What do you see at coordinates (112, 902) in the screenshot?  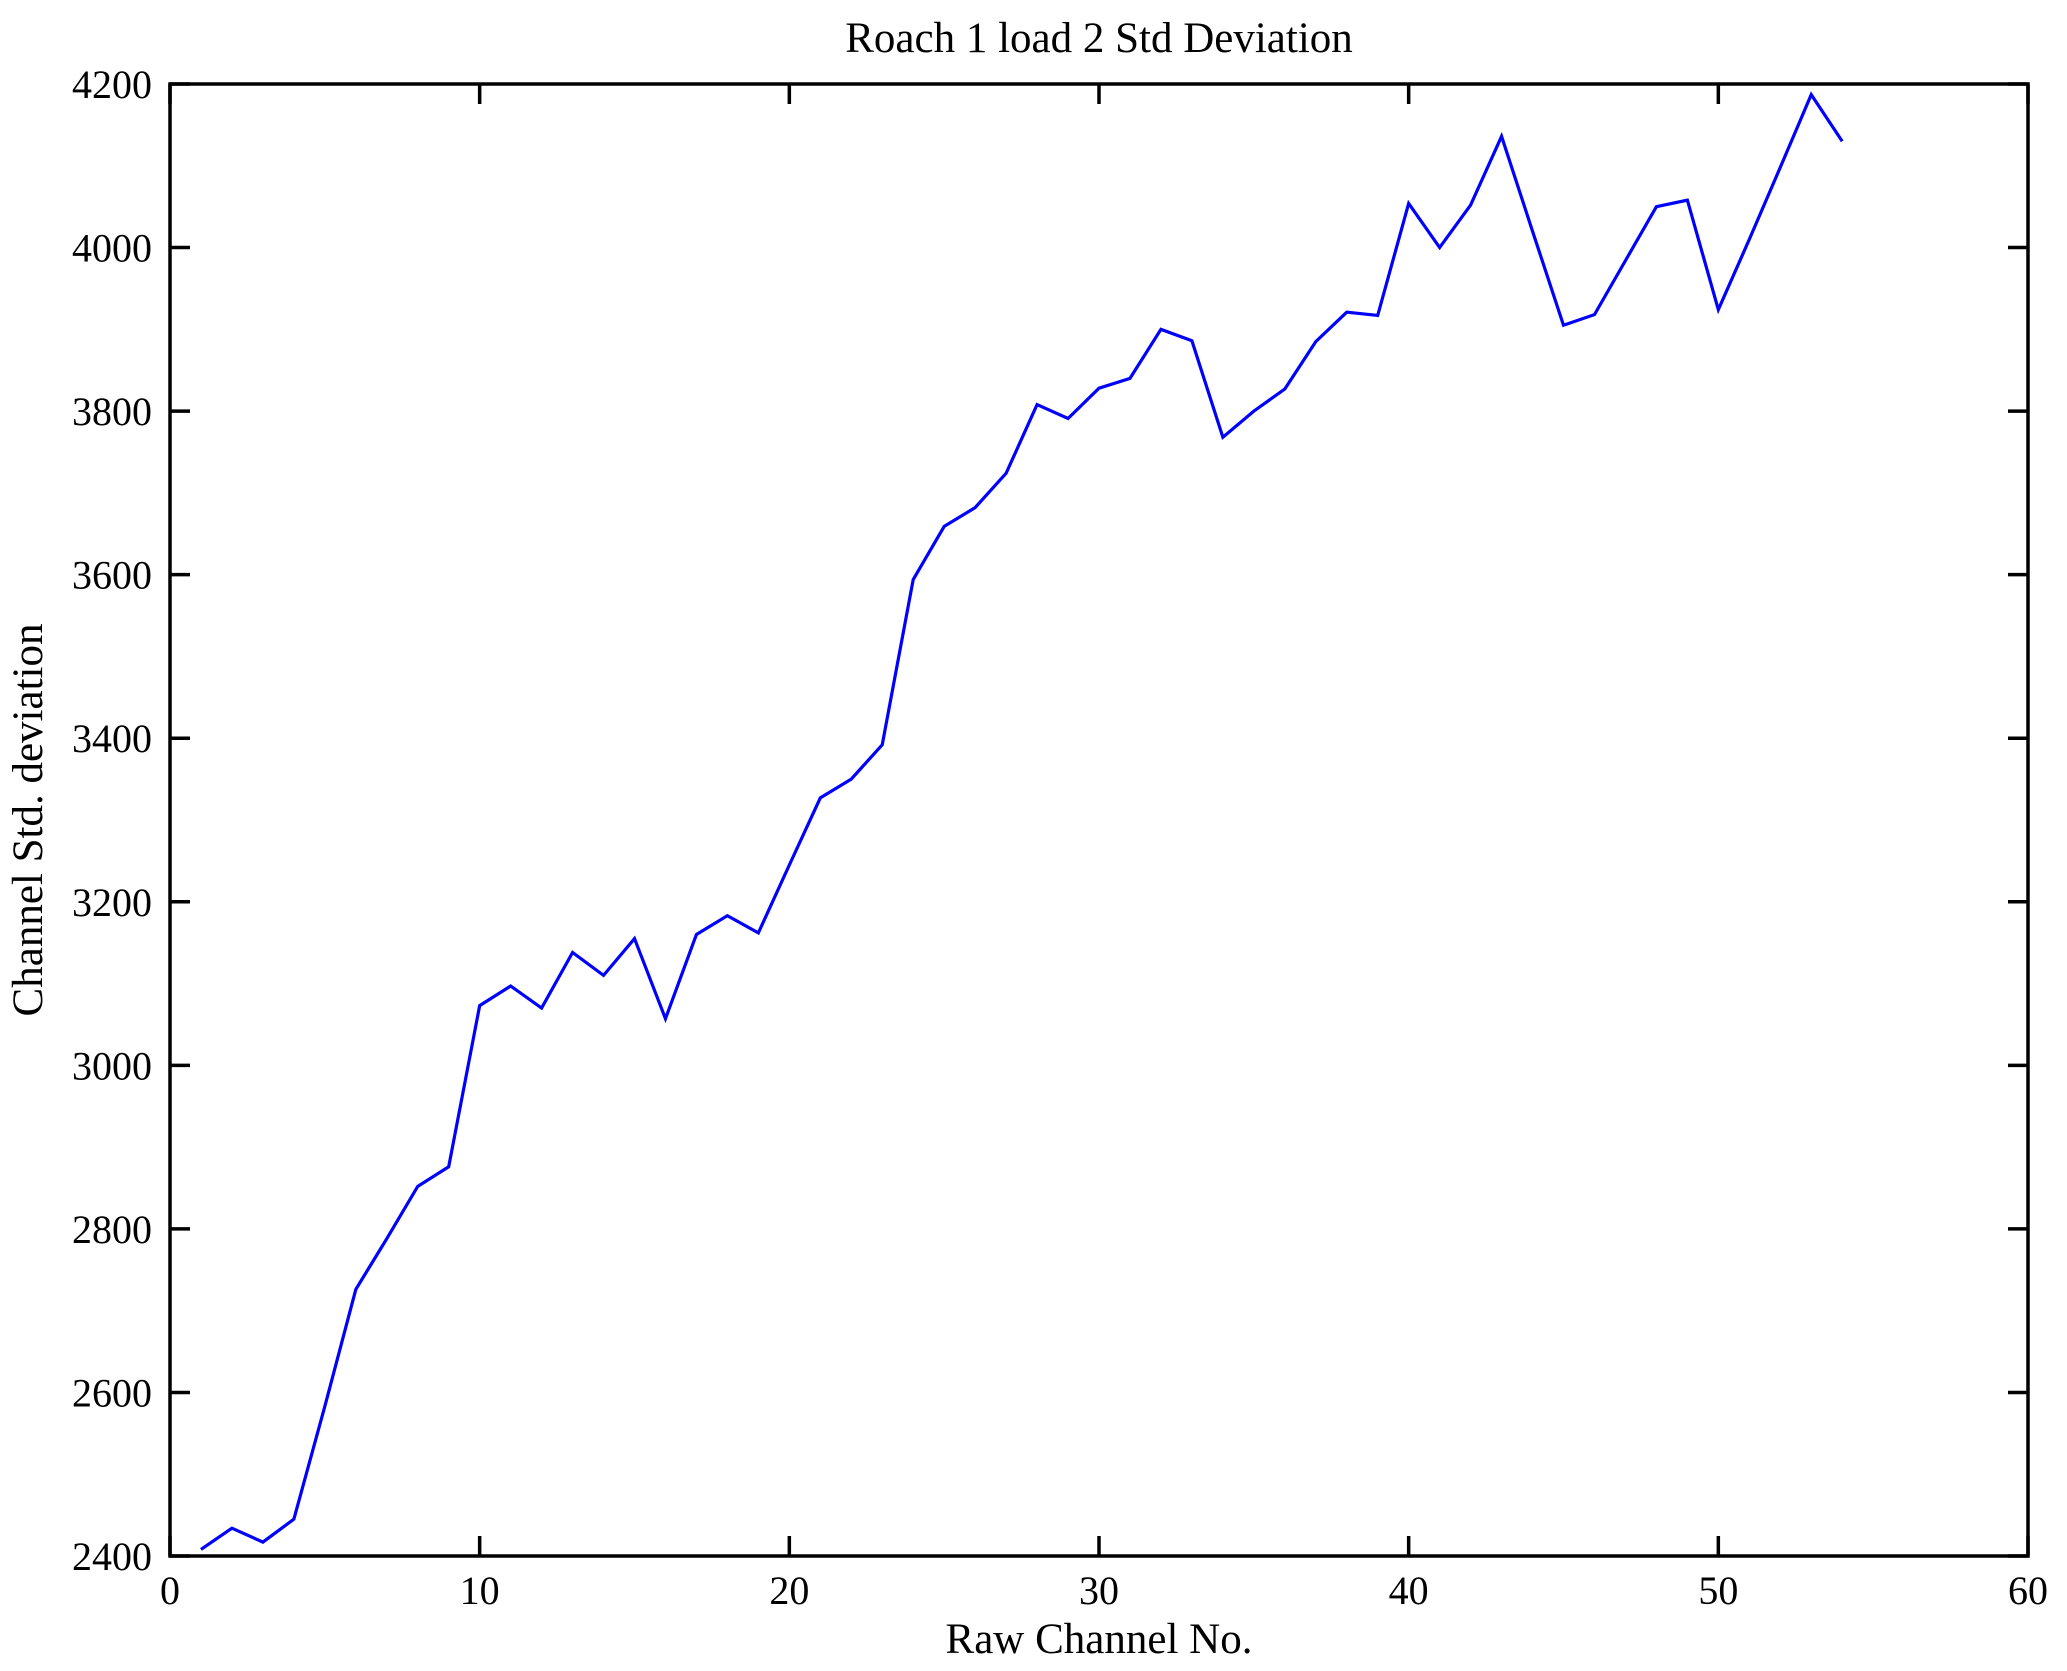 I see `y-tick-label: 3200` at bounding box center [112, 902].